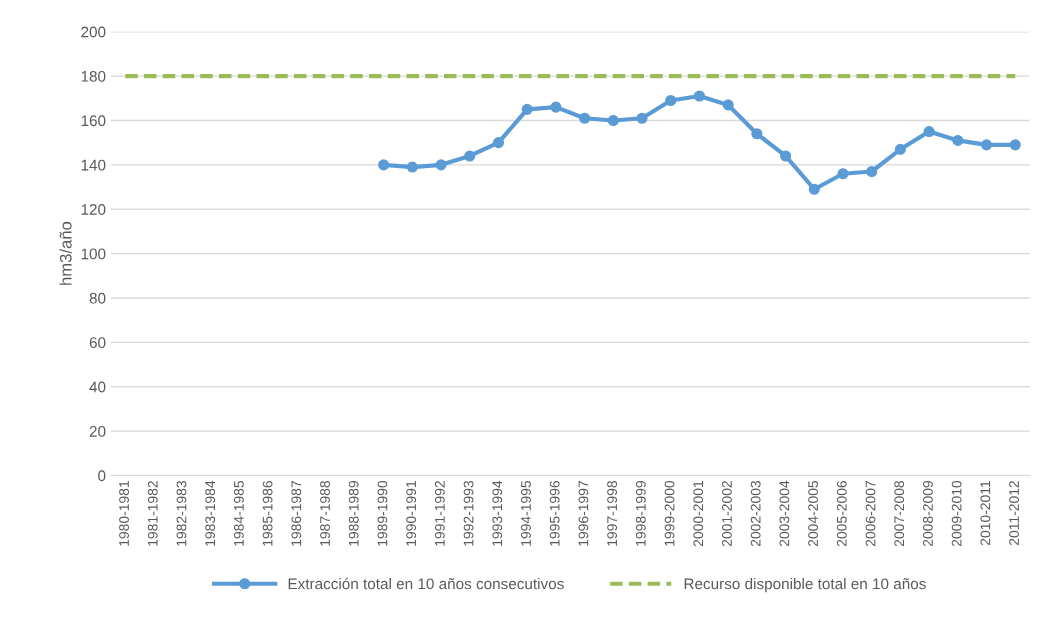 Image resolution: width=1056 pixels, height=634 pixels. Describe the element at coordinates (612, 513) in the screenshot. I see `x-tick-label: 1997-1998` at that location.